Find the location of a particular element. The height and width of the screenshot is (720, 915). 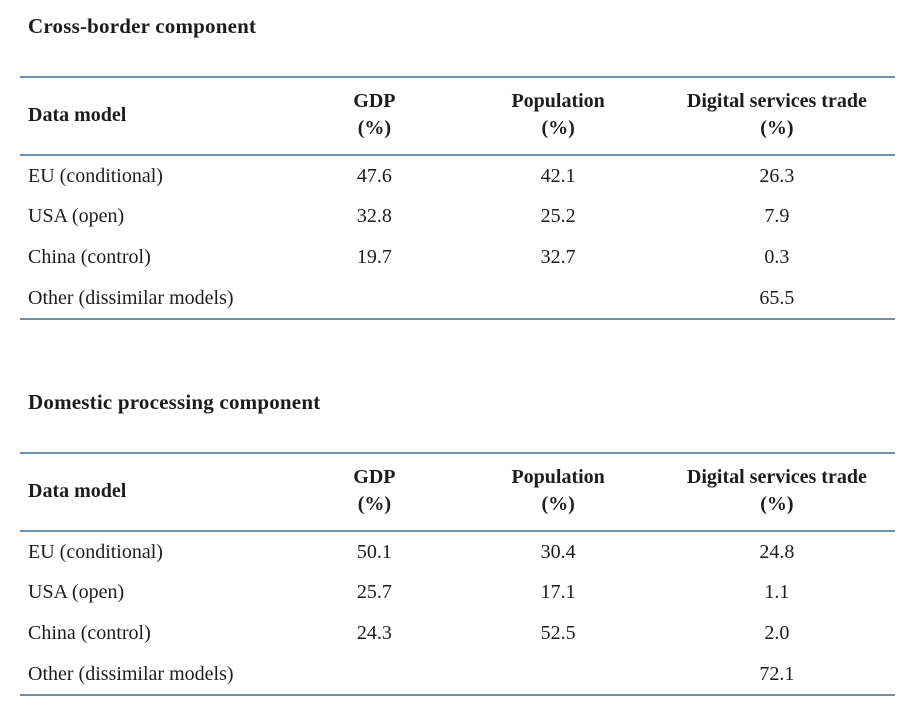

table-row-eu: EU (conditional) 50.1 30.4 24.8 is located at coordinates (457, 551).